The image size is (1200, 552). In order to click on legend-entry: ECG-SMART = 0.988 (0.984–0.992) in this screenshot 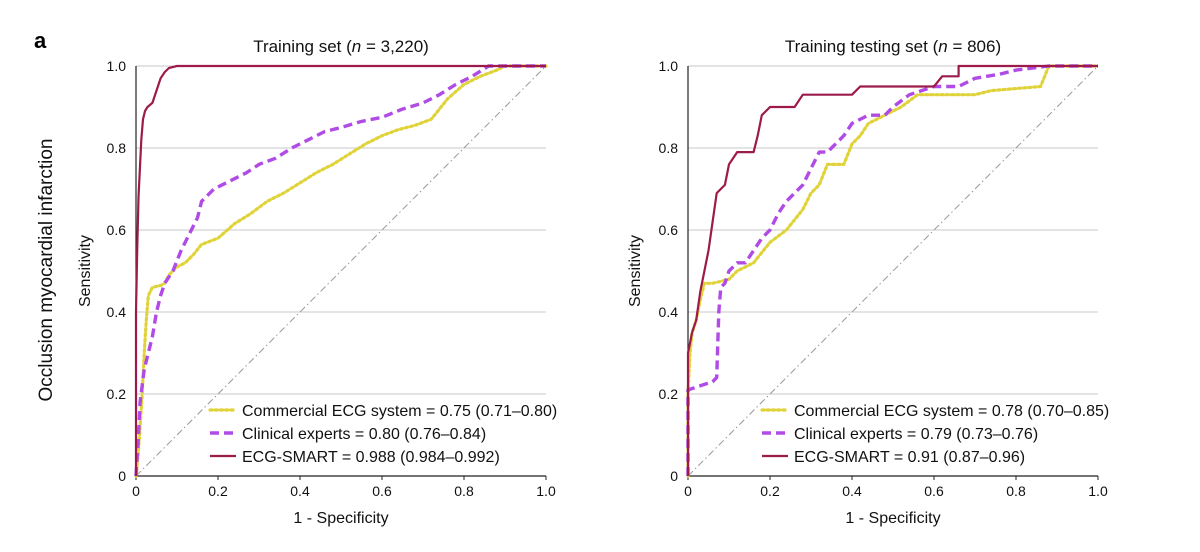, I will do `click(371, 457)`.